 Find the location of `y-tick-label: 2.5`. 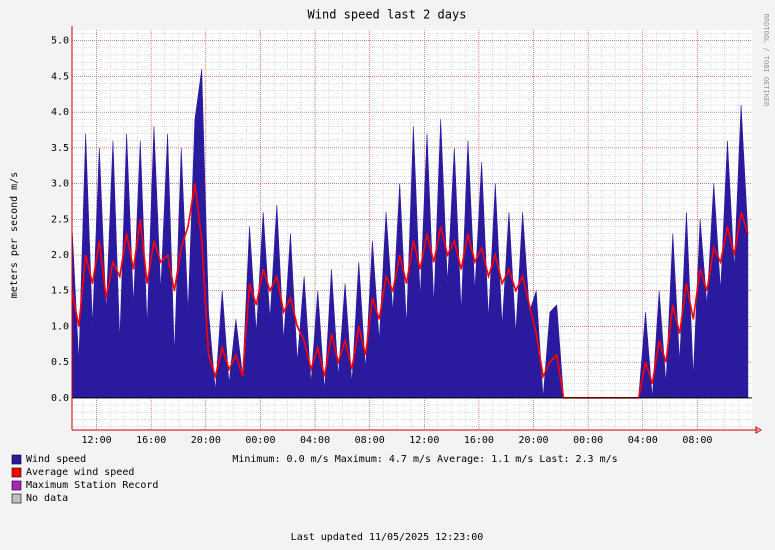

y-tick-label: 2.5 is located at coordinates (60, 219).